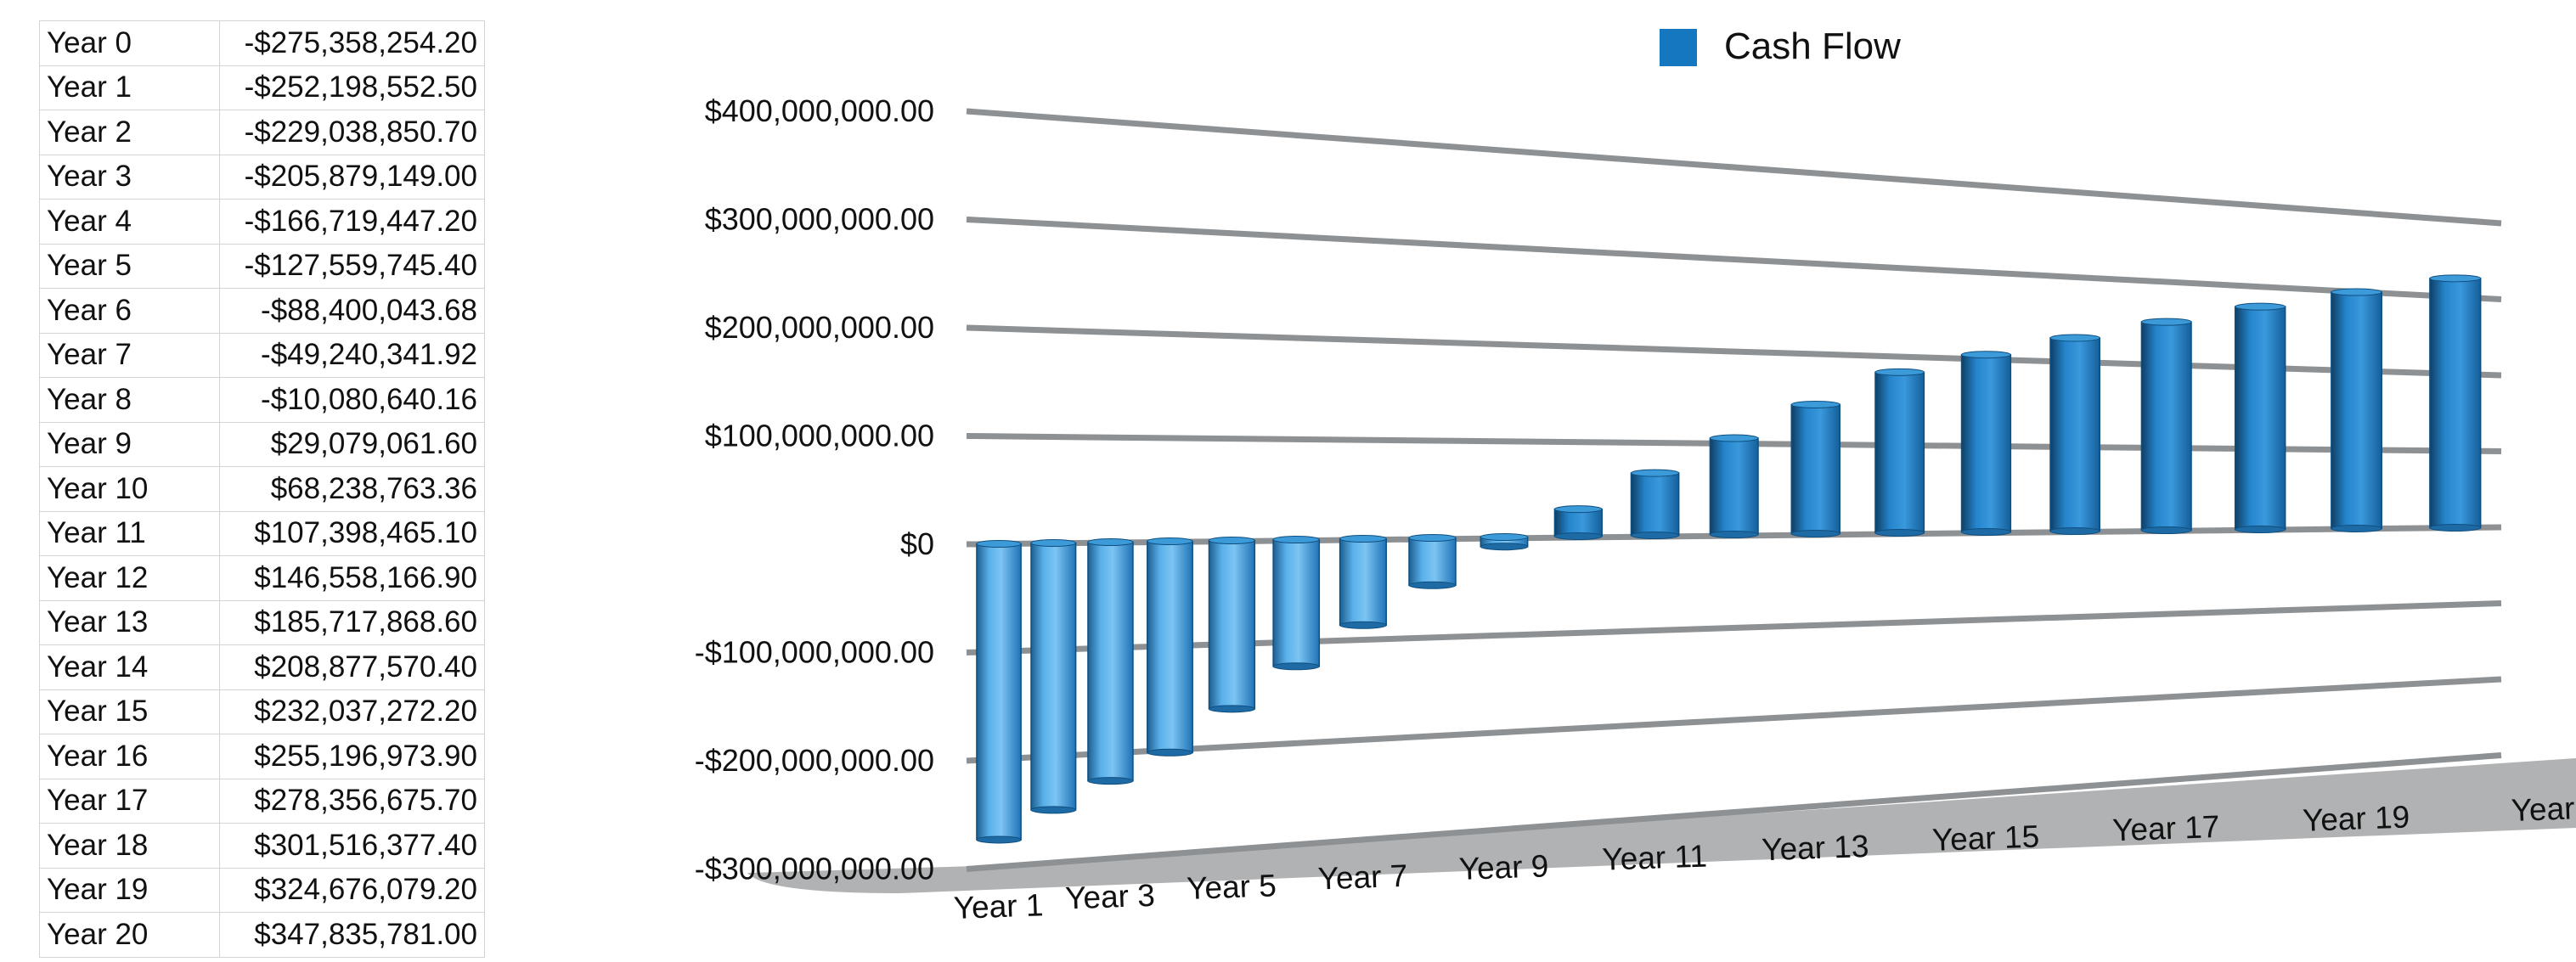 Image resolution: width=2576 pixels, height=962 pixels. Describe the element at coordinates (352, 311) in the screenshot. I see `row-cash-flow-value: -$88,400,043.68` at that location.